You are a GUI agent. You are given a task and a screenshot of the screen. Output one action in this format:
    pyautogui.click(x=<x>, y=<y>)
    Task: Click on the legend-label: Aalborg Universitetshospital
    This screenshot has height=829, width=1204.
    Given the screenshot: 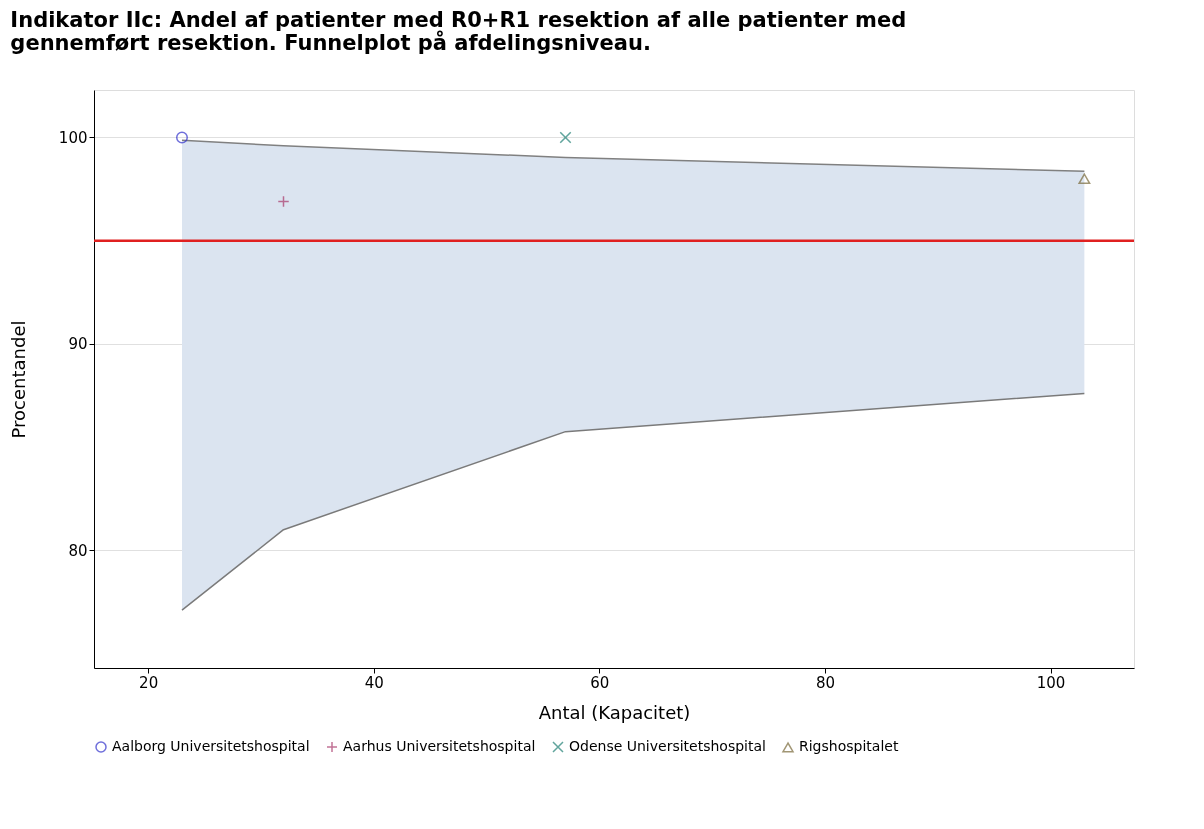 What is the action you would take?
    pyautogui.click(x=211, y=746)
    